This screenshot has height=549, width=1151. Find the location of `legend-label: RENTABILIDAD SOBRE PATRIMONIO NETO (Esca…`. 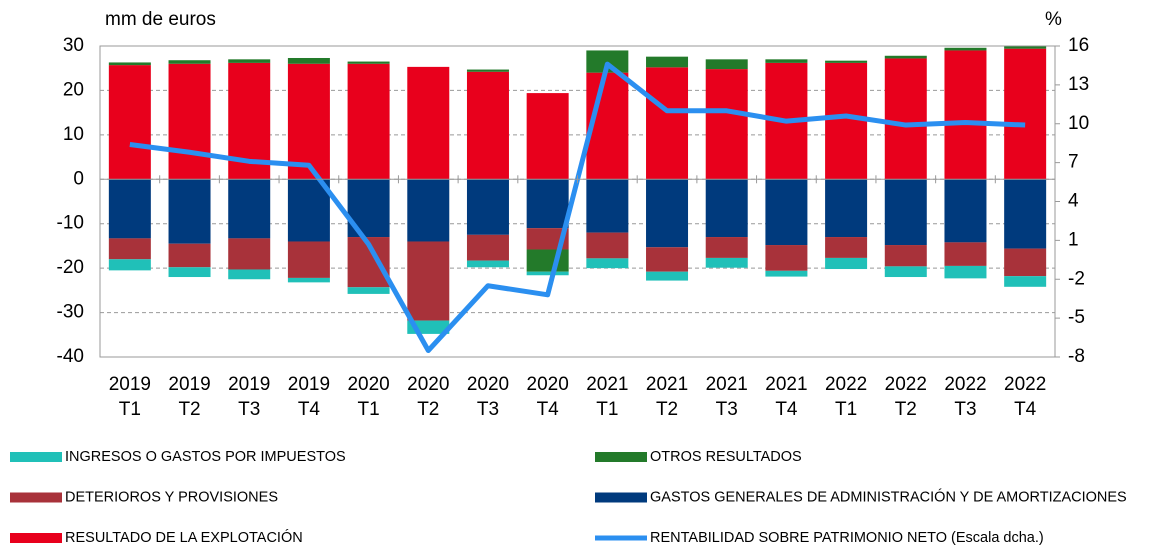

legend-label: RENTABILIDAD SOBRE PATRIMONIO NETO (Esca… is located at coordinates (847, 538).